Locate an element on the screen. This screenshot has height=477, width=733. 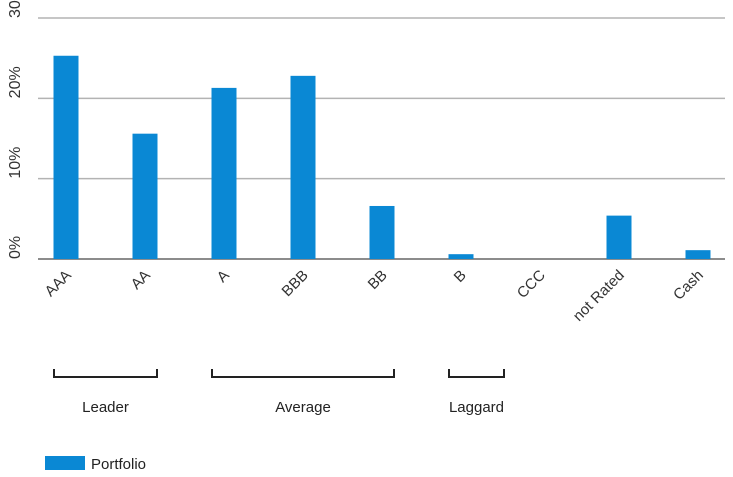
x-axis-labels: AAA AA A BBB BB B CCC not Rated Cash is located at coordinates (374, 296).